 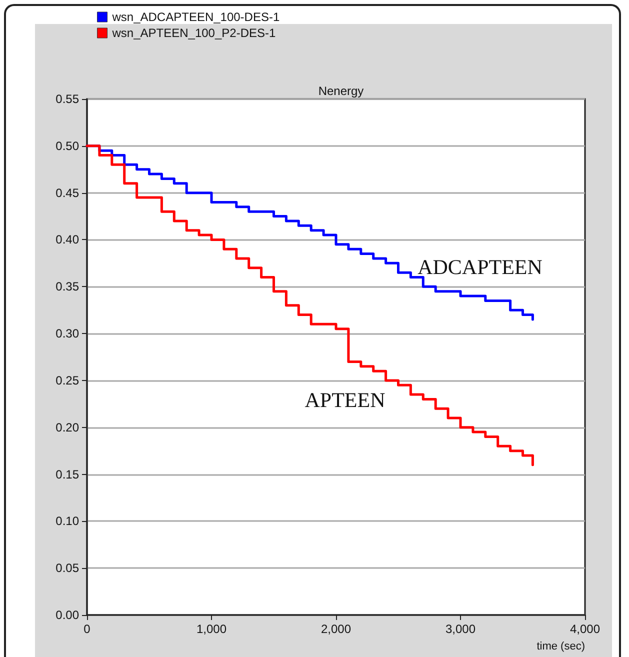 I want to click on y-tick-label: 0.50, so click(x=68, y=145).